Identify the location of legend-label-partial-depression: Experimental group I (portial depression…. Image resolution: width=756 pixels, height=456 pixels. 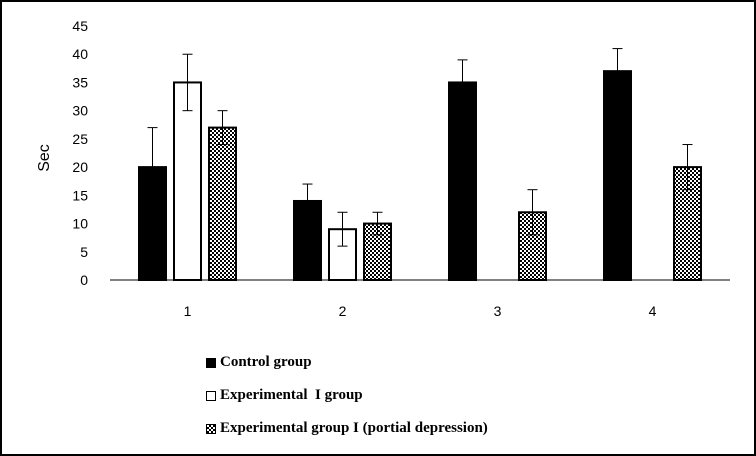
(354, 428).